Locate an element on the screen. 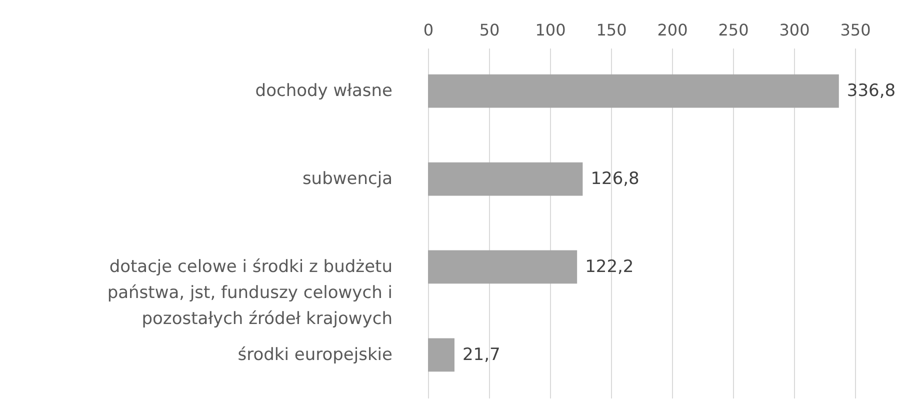  data-label: 122,2 is located at coordinates (609, 266).